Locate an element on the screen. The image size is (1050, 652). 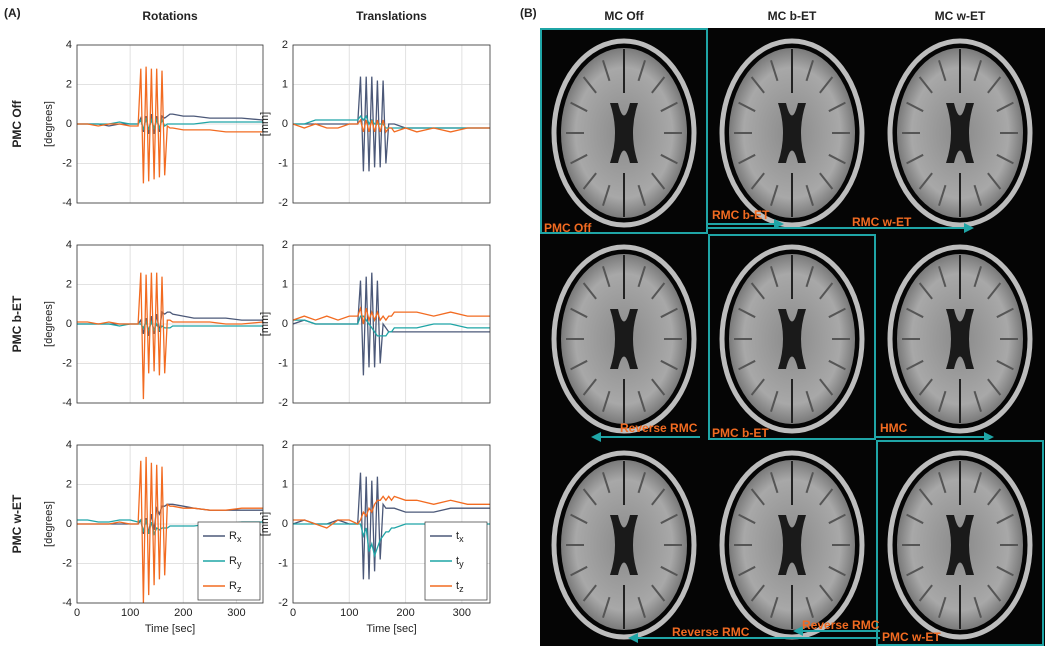
legend-label: tx is located at coordinates (460, 537).